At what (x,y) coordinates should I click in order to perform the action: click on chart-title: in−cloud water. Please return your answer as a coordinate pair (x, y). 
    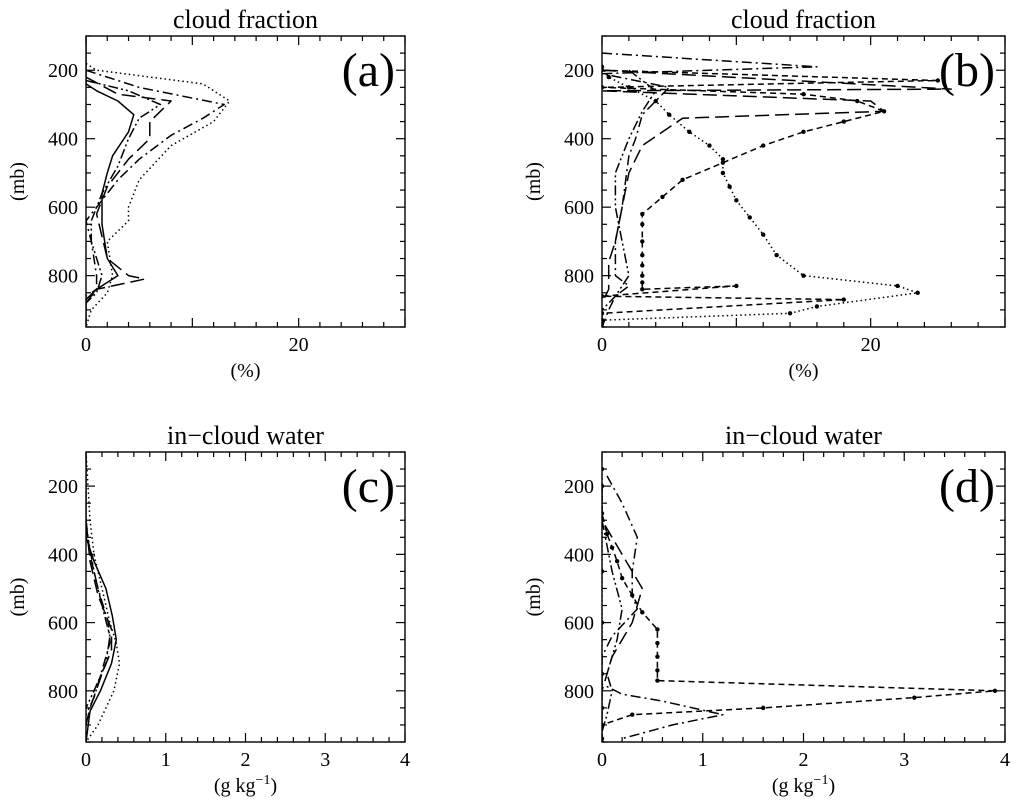
    Looking at the image, I should click on (803, 435).